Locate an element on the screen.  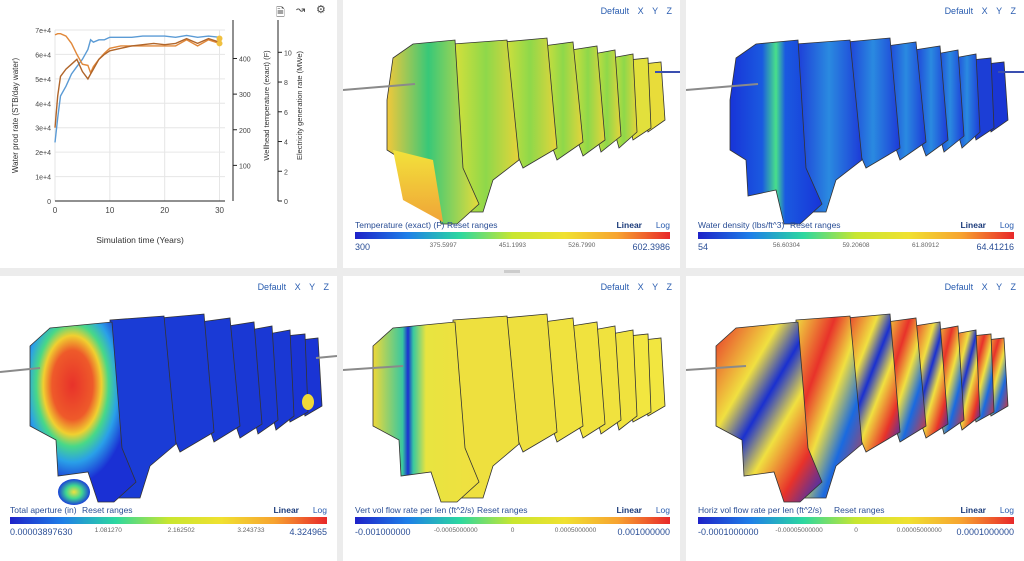
colorbar-min: 0.00003897630 is located at coordinates (41, 532).